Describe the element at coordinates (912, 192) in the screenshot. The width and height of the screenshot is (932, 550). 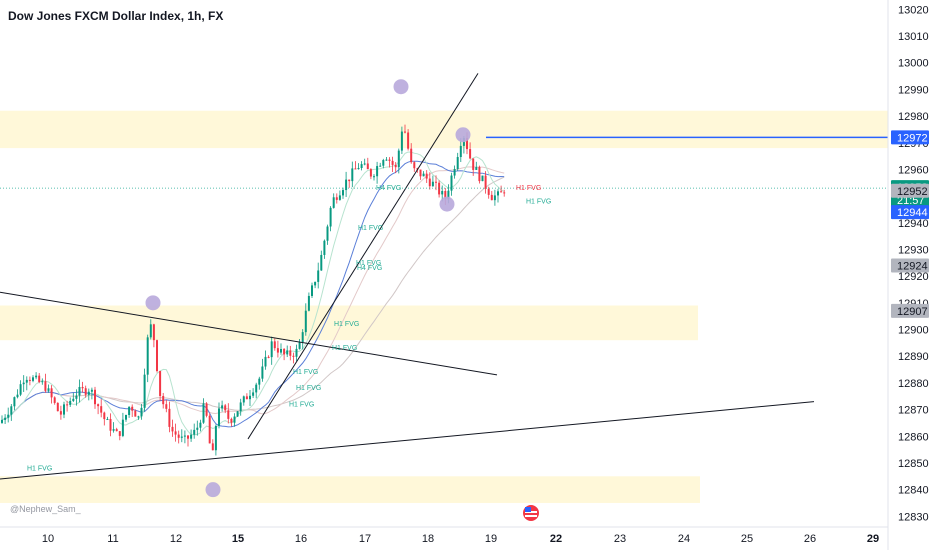
I see `price-badge-value: 12952` at that location.